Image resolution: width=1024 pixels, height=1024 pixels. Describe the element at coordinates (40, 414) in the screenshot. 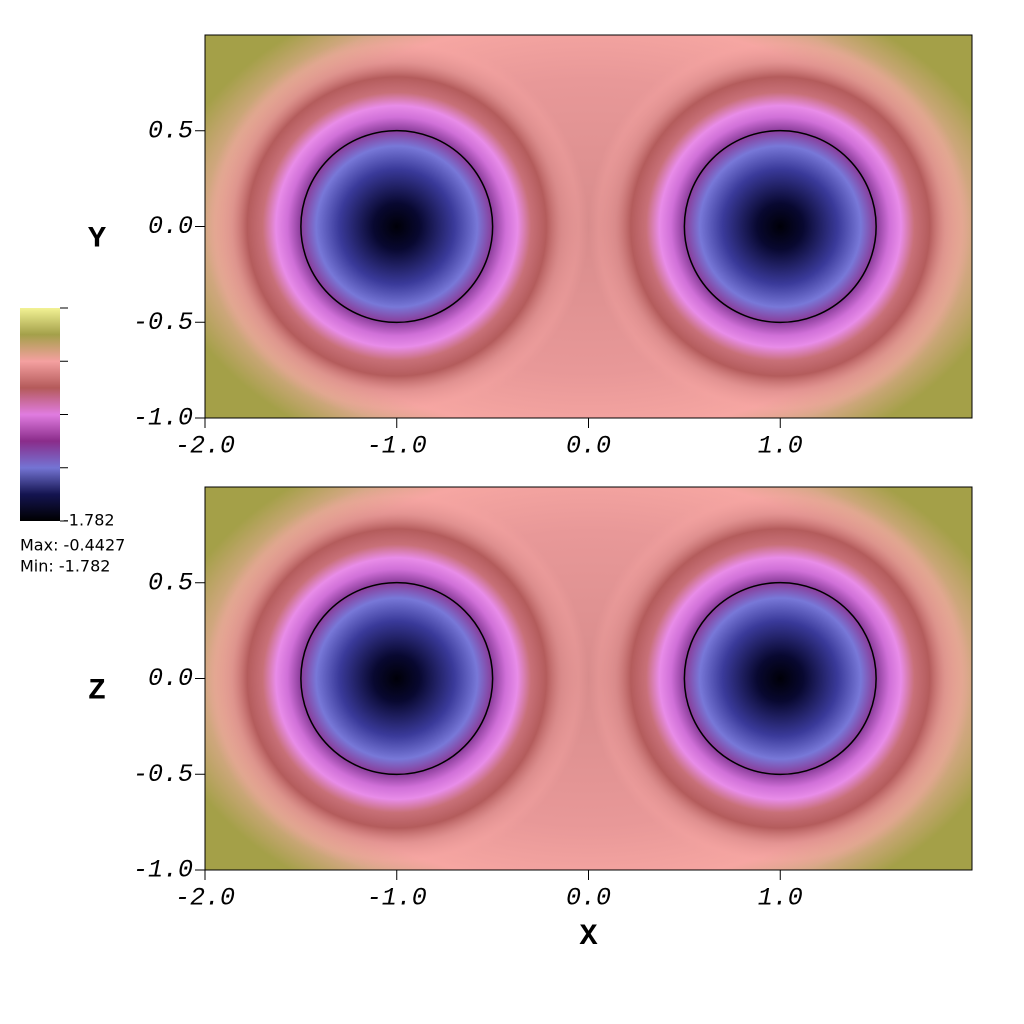

I see `colorbar` at that location.